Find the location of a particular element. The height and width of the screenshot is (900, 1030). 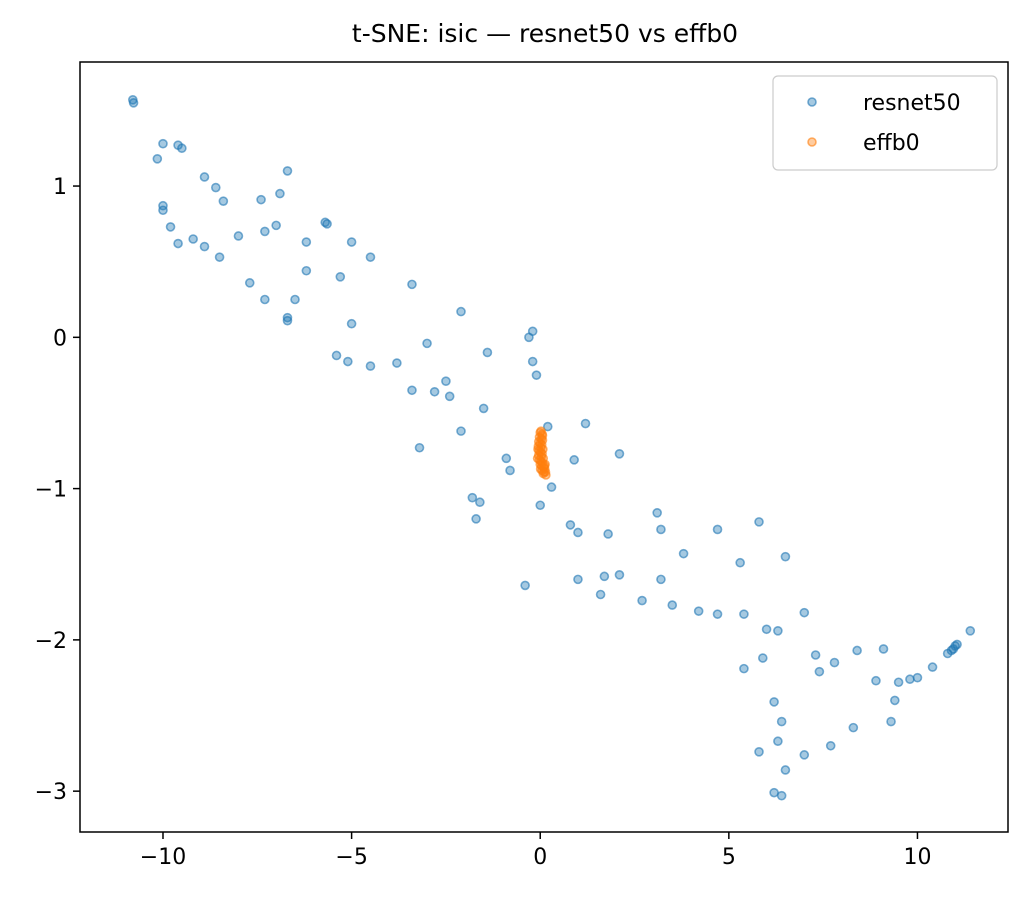

y-tick-label-4: −3 is located at coordinates (51, 792).